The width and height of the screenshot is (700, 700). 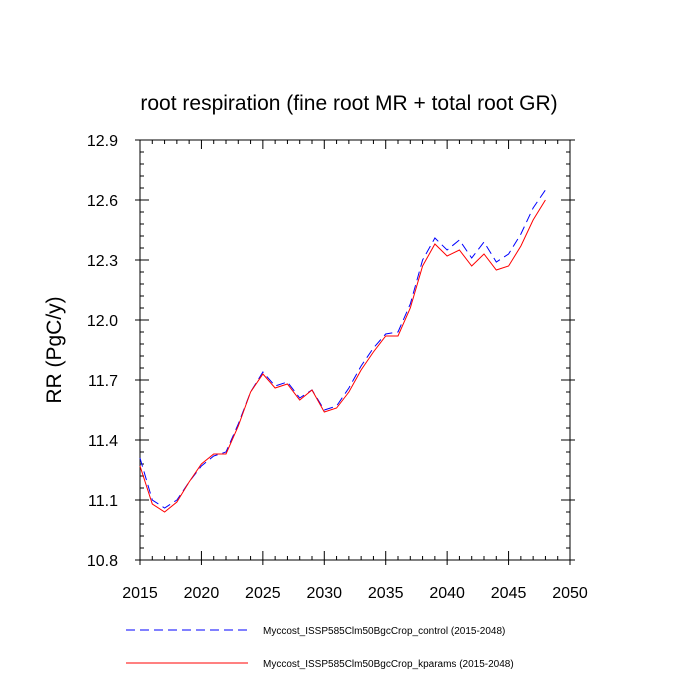 I want to click on x-tick-label: 2035, so click(x=386, y=593).